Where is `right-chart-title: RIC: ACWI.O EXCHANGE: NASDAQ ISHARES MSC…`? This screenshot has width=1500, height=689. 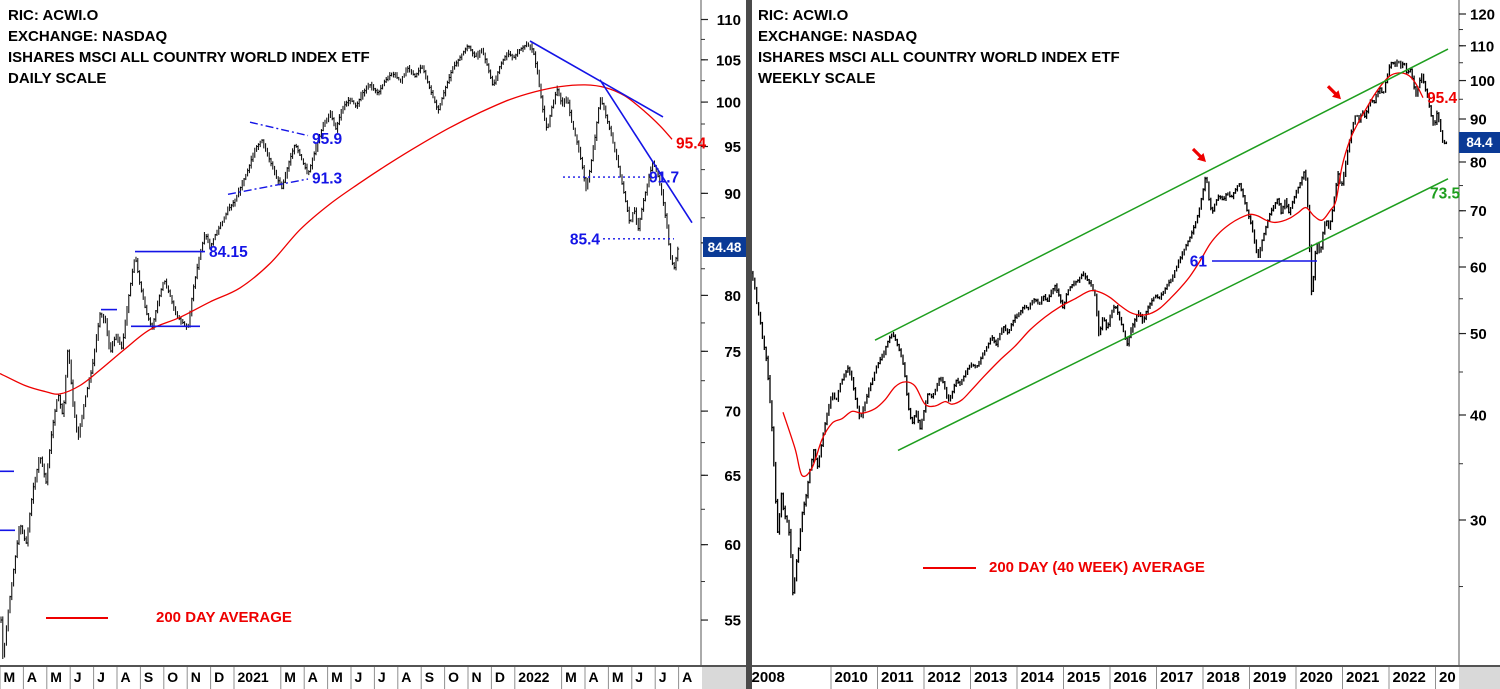
right-chart-title: RIC: ACWI.O EXCHANGE: NASDAQ ISHARES MSC… is located at coordinates (939, 47).